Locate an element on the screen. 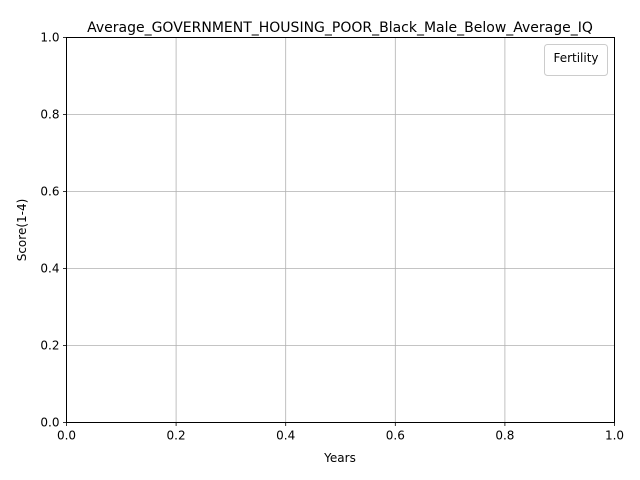  y-axis-label: Score(1-4) is located at coordinates (22, 230).